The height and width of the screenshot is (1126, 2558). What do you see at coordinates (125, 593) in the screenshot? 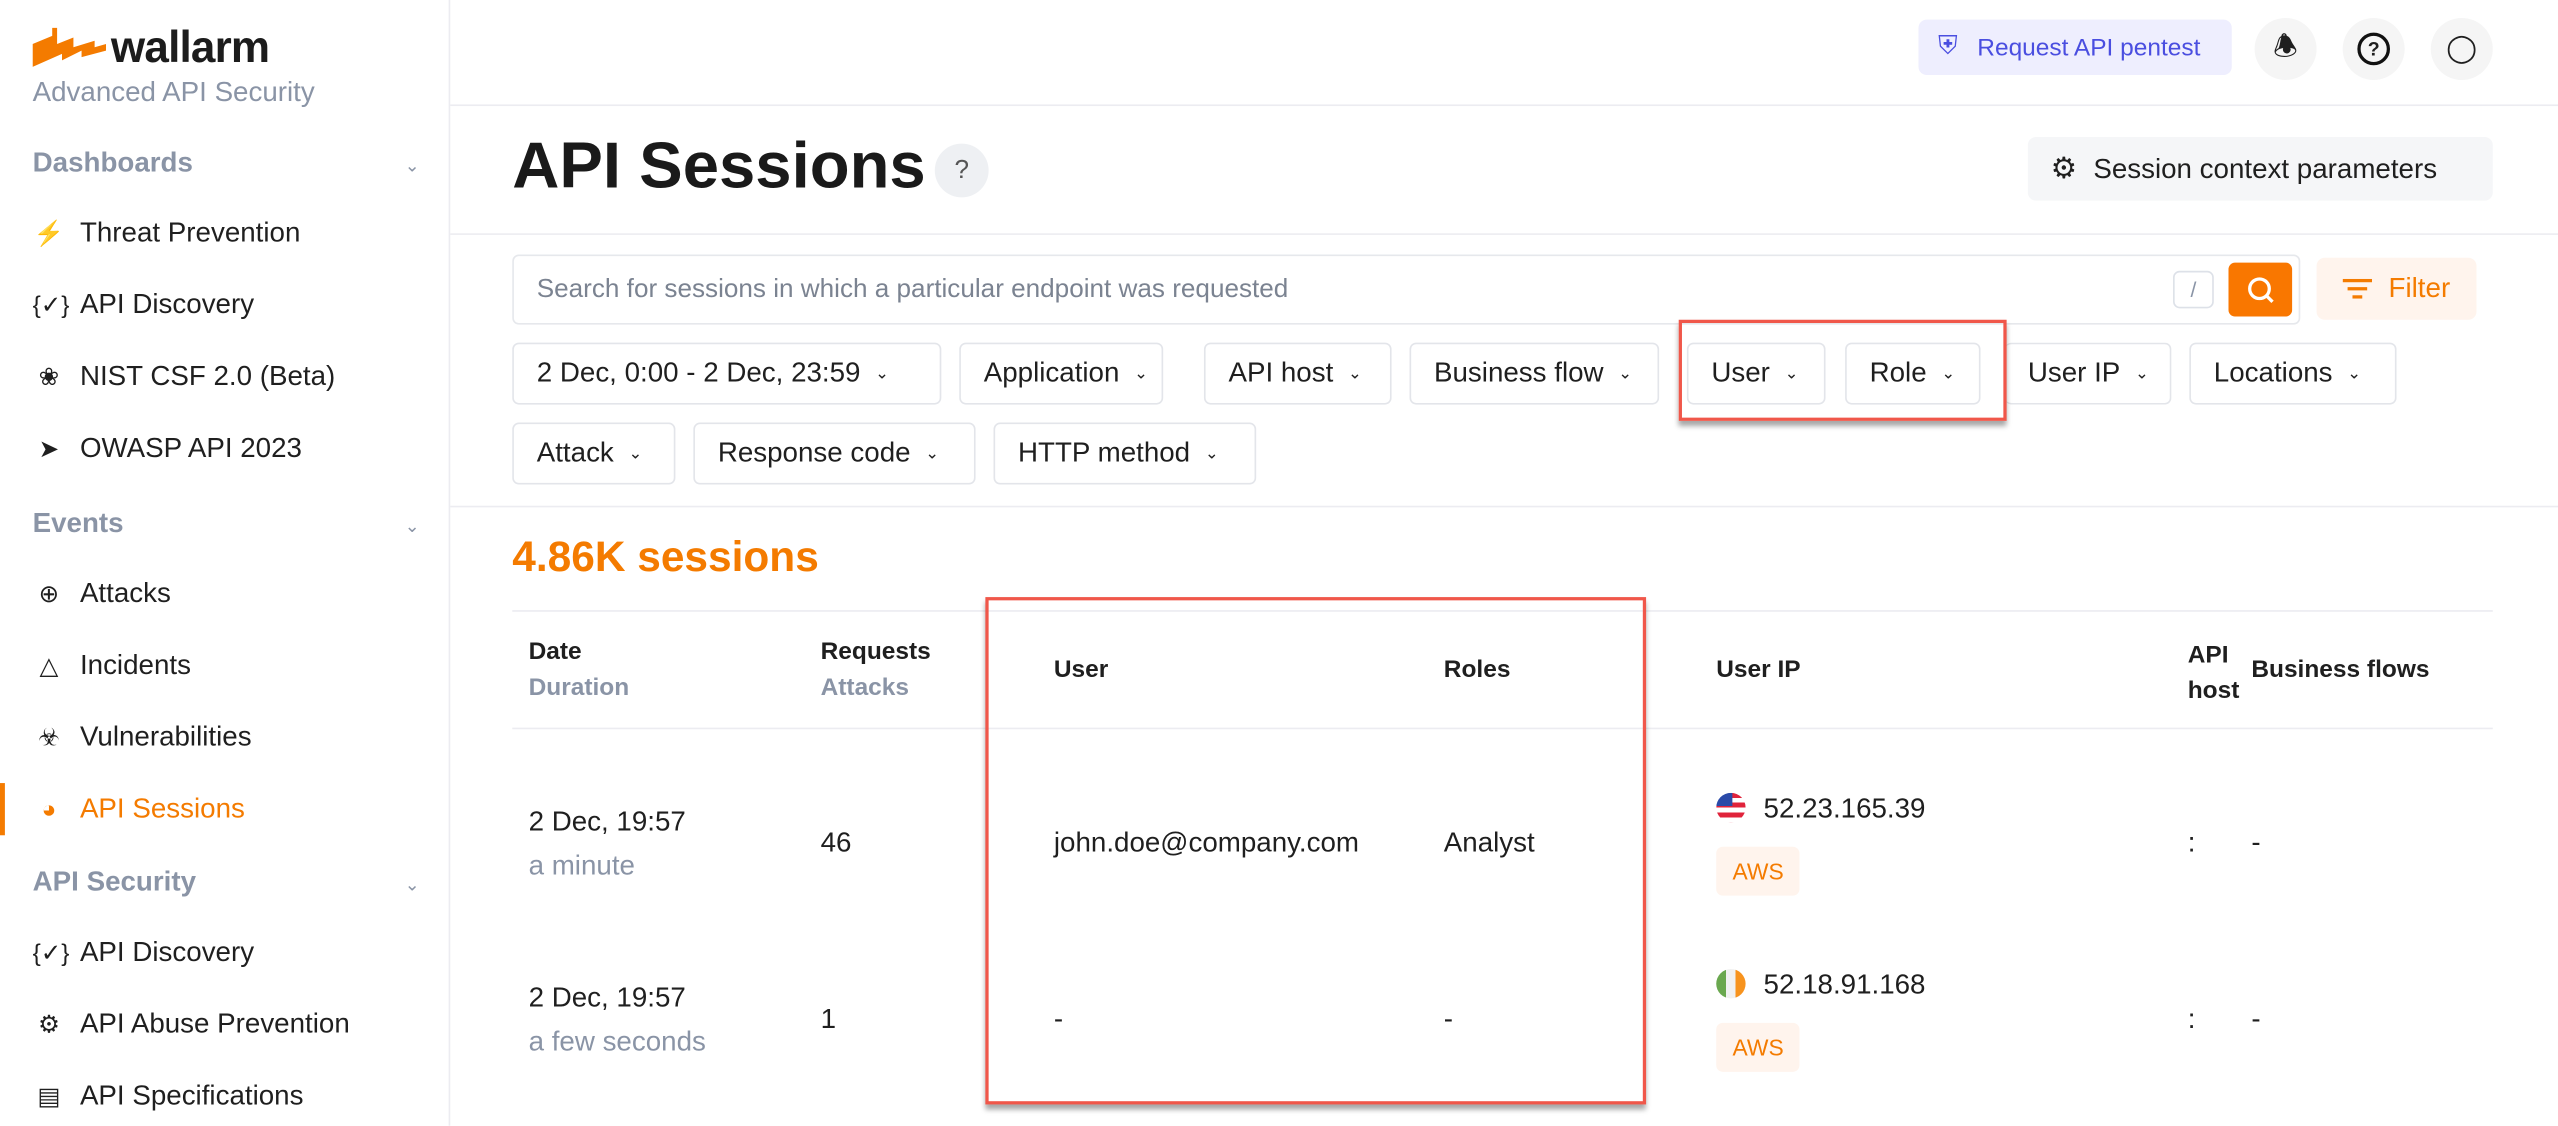
I see `item-label: Attacks` at bounding box center [125, 593].